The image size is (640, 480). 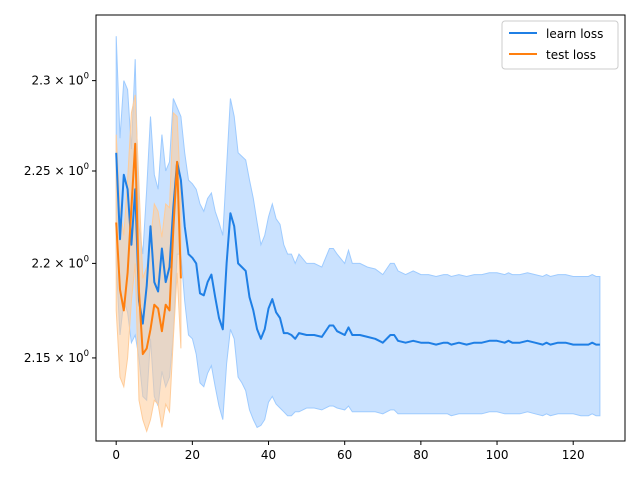 What do you see at coordinates (116, 455) in the screenshot?
I see `x-tick-label: 0` at bounding box center [116, 455].